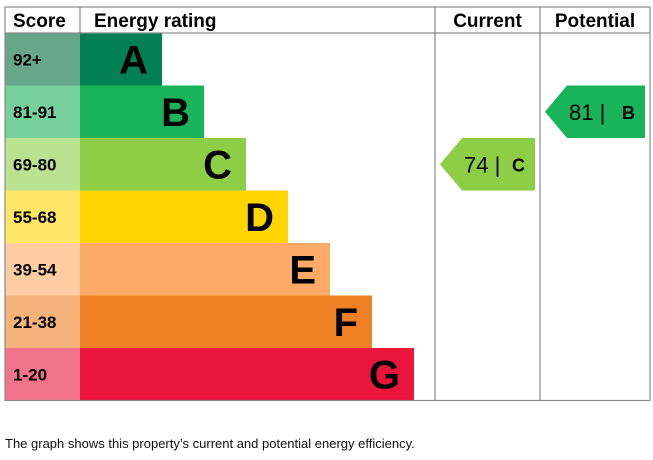 This screenshot has height=460, width=653. I want to click on header-potential: Potential, so click(595, 21).